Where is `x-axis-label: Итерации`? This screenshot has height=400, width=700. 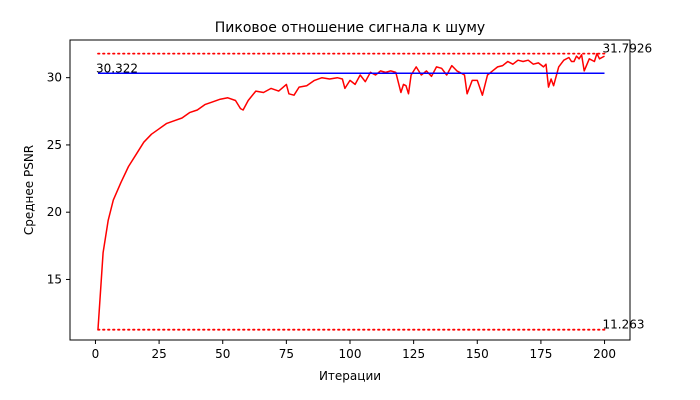
x-axis-label: Итерации is located at coordinates (350, 376).